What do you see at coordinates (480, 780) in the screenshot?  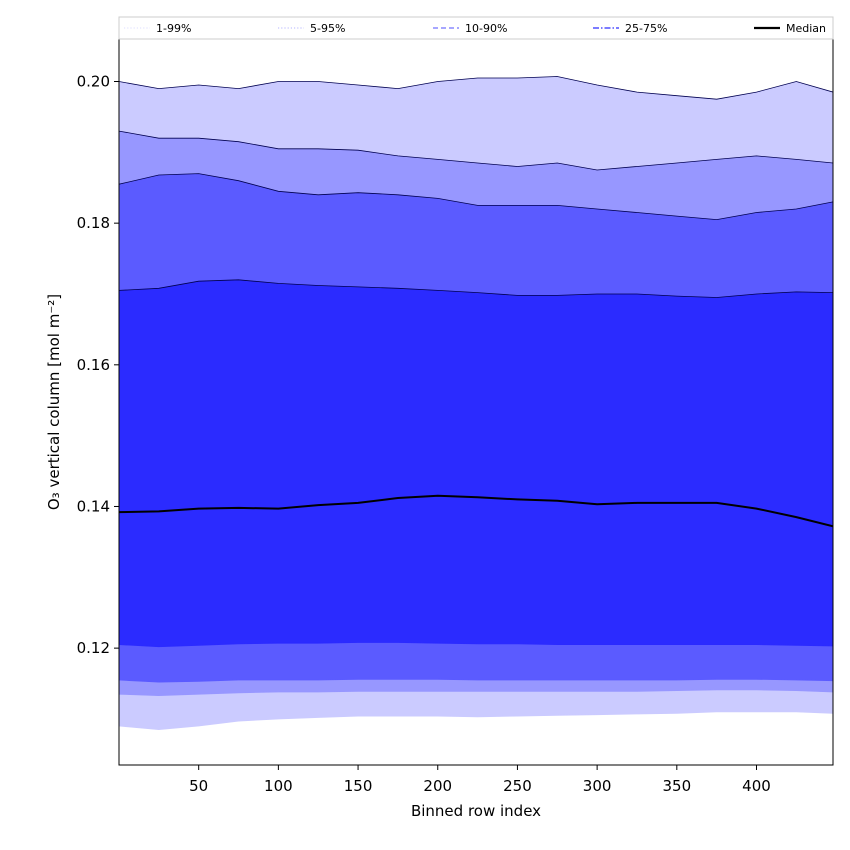 I see `x-axis: 50 100 150 200 250 300 350 400` at bounding box center [480, 780].